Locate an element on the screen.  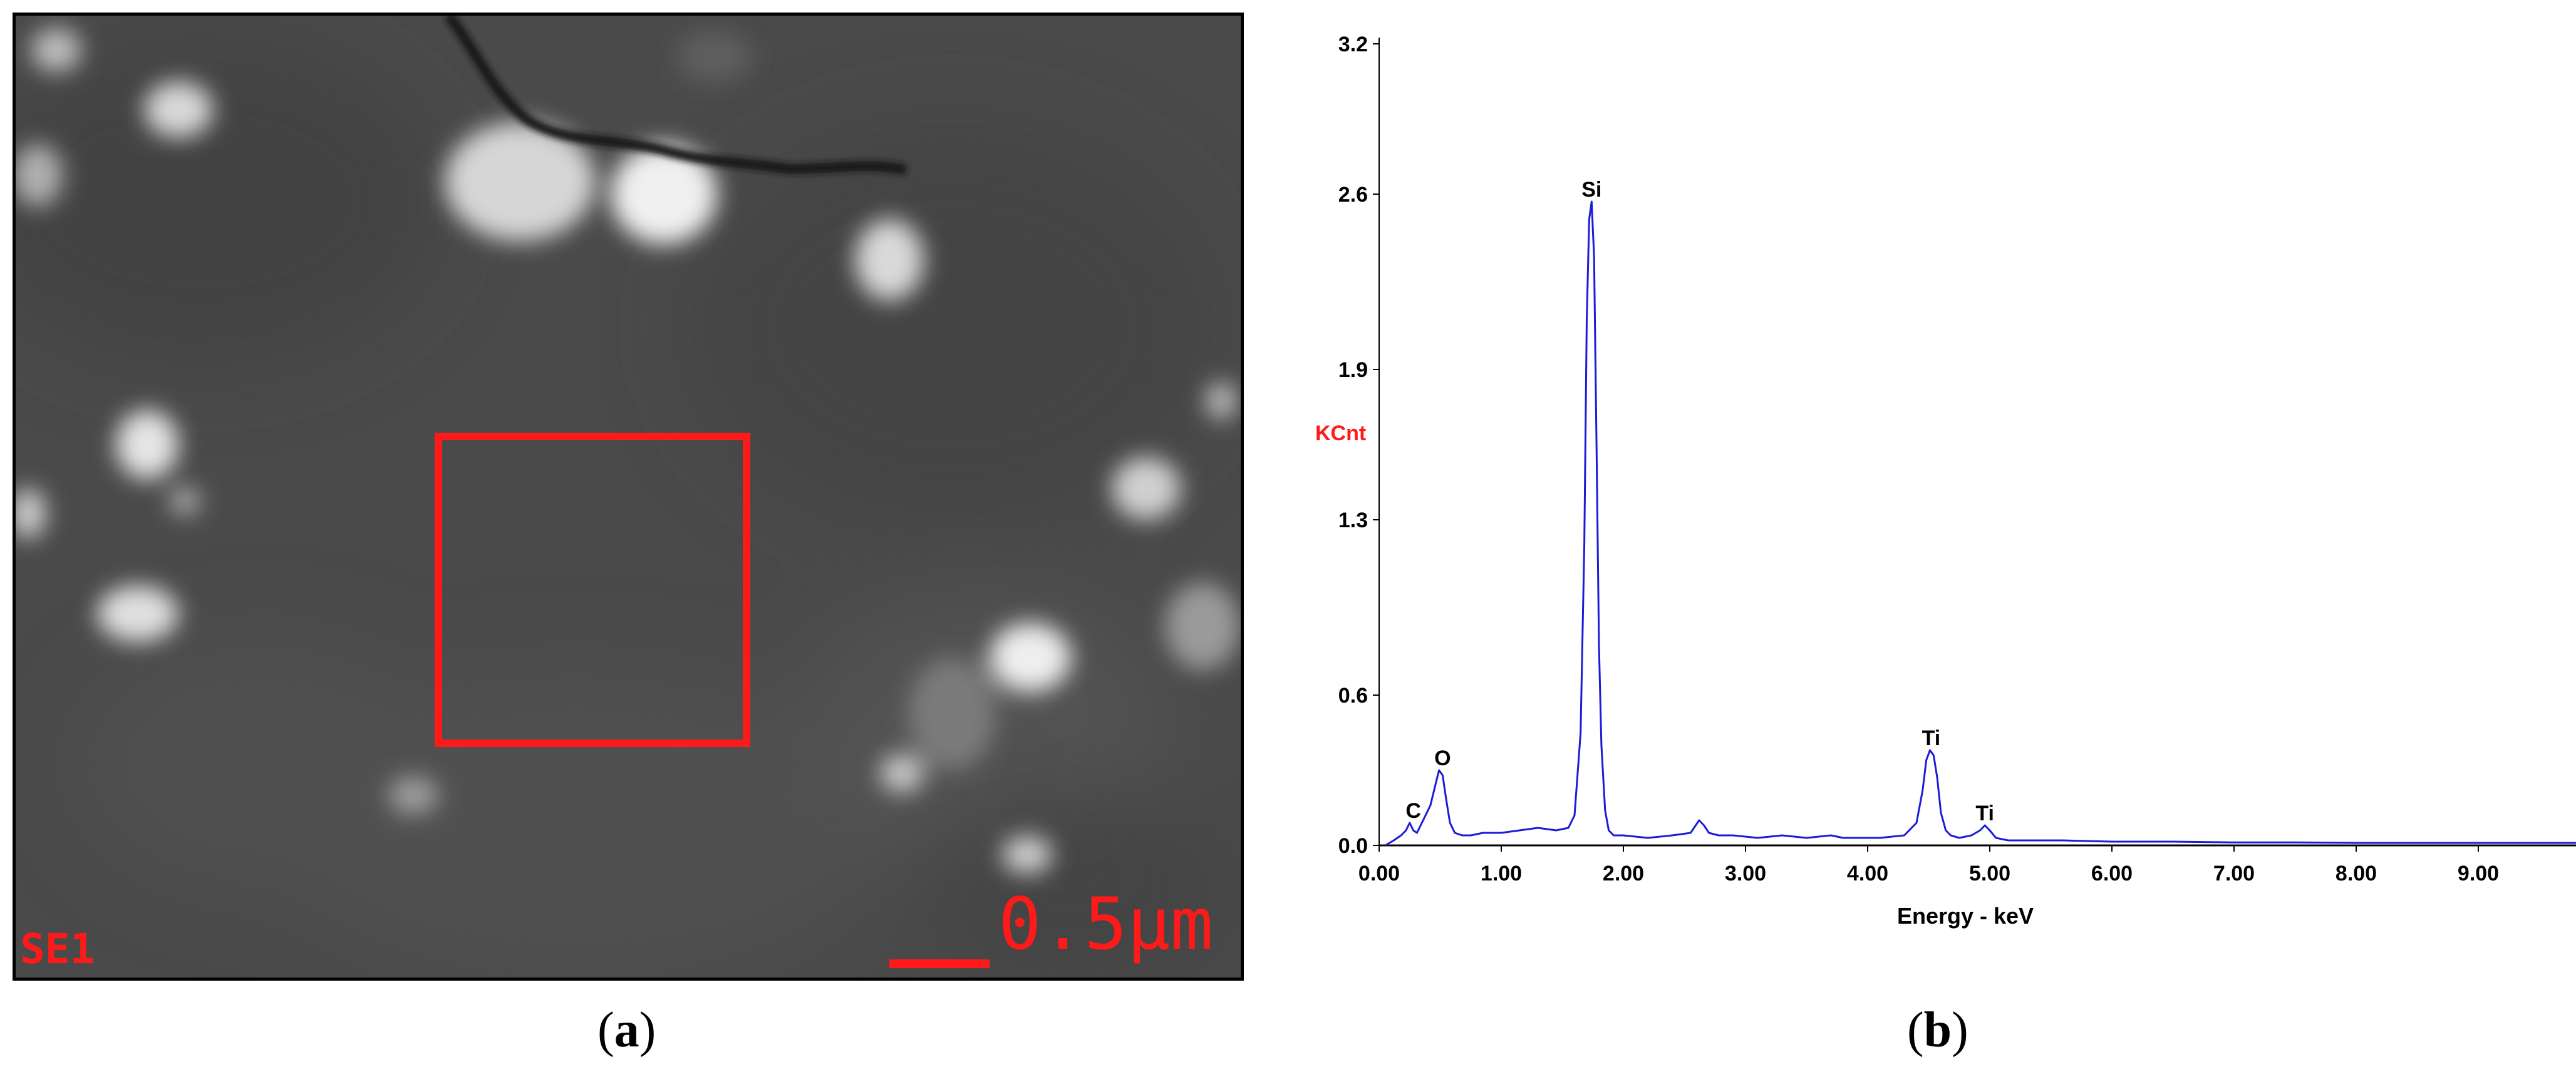
caption-a: (a) is located at coordinates (626, 1030).